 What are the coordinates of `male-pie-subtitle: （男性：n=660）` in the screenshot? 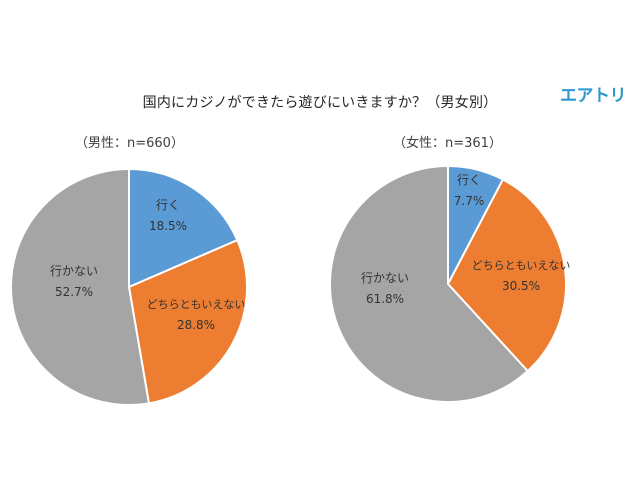 It's located at (129, 143).